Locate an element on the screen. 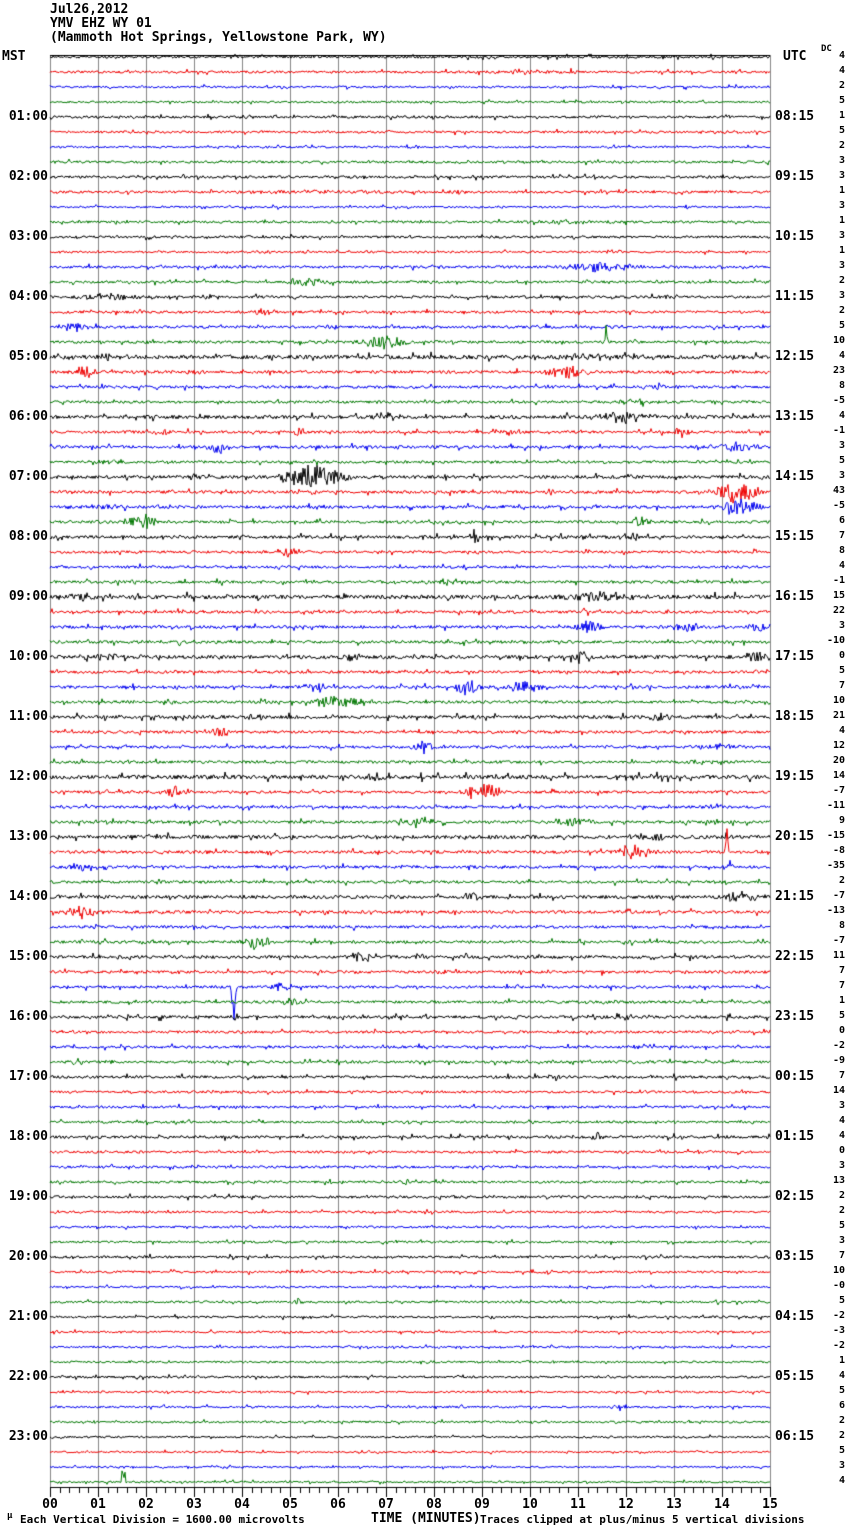  utc-time-label: 15:15 is located at coordinates (795, 536).